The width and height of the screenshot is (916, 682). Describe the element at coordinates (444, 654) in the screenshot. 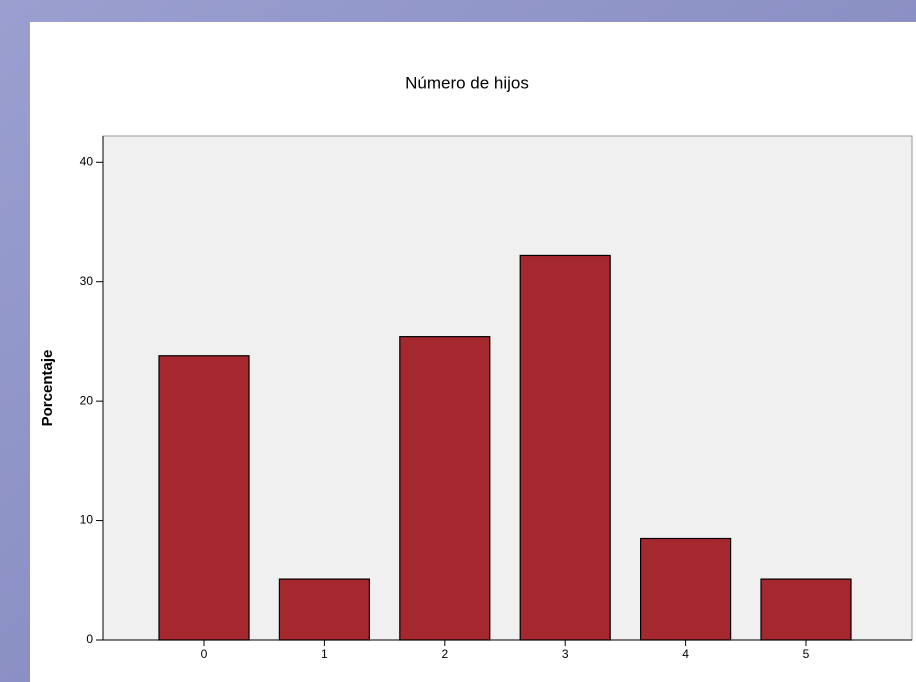

I see `x-tick-label: 2` at that location.